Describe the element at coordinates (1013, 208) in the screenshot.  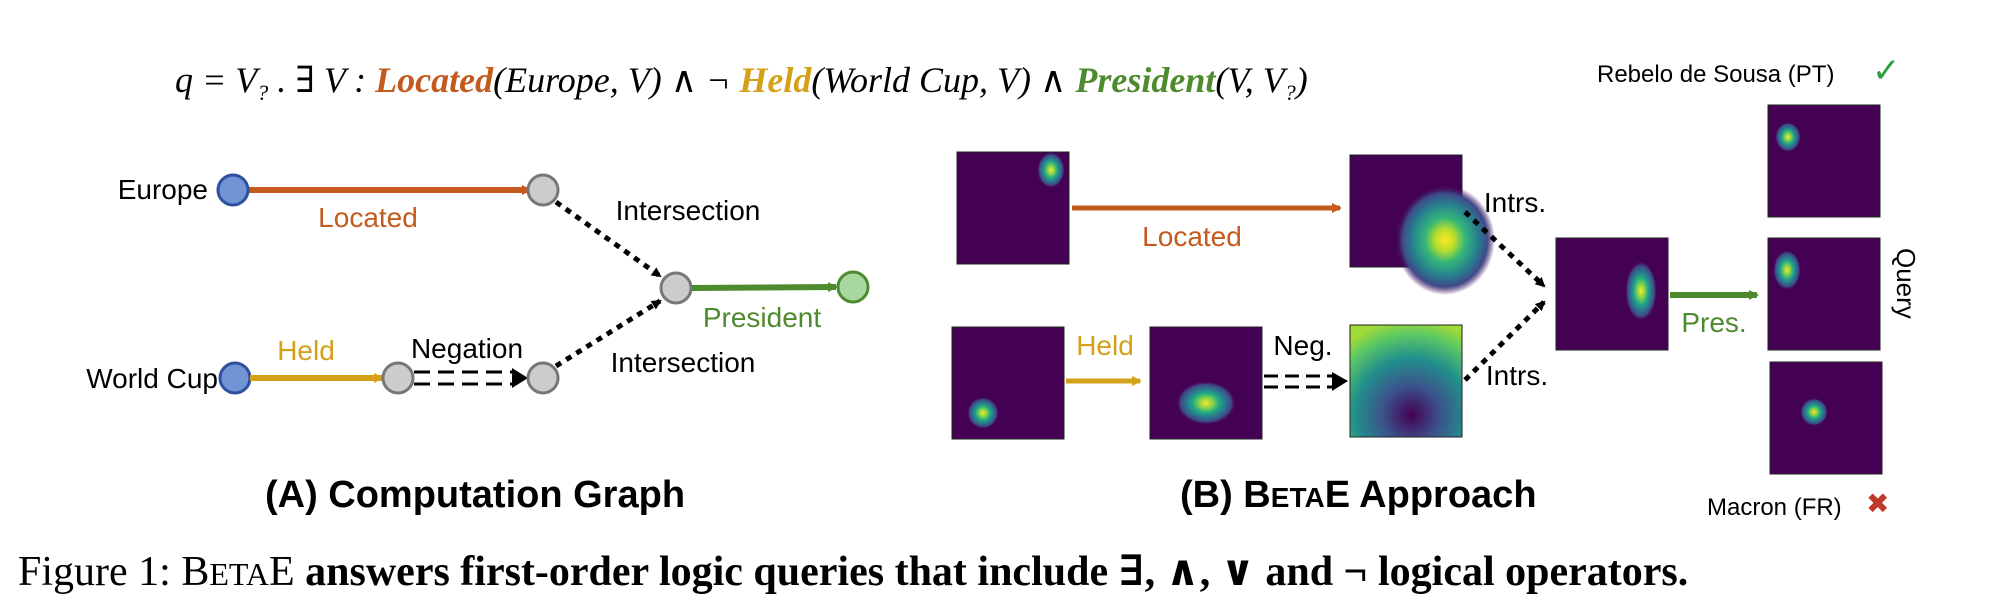
I see `embedding-europe` at that location.